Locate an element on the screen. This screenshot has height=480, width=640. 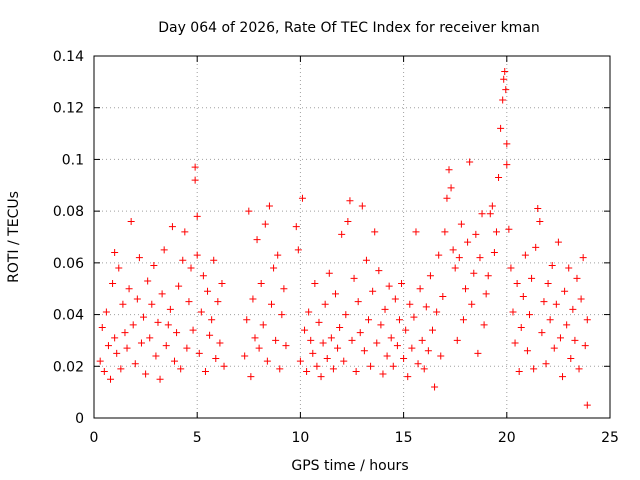
y-axis-label: ROTI / TECUs is located at coordinates (14, 237).